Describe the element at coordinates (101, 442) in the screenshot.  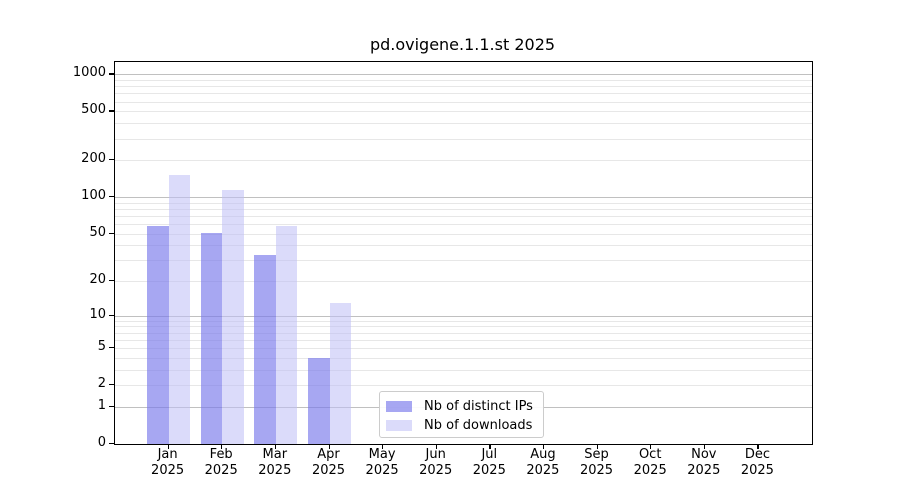
I see `y-tick-label: 0` at that location.